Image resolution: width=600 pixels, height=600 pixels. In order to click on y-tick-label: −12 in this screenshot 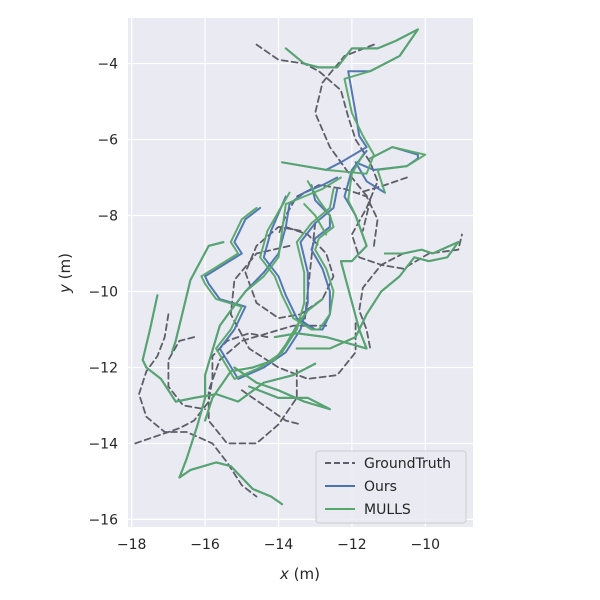, I will do `click(103, 368)`.